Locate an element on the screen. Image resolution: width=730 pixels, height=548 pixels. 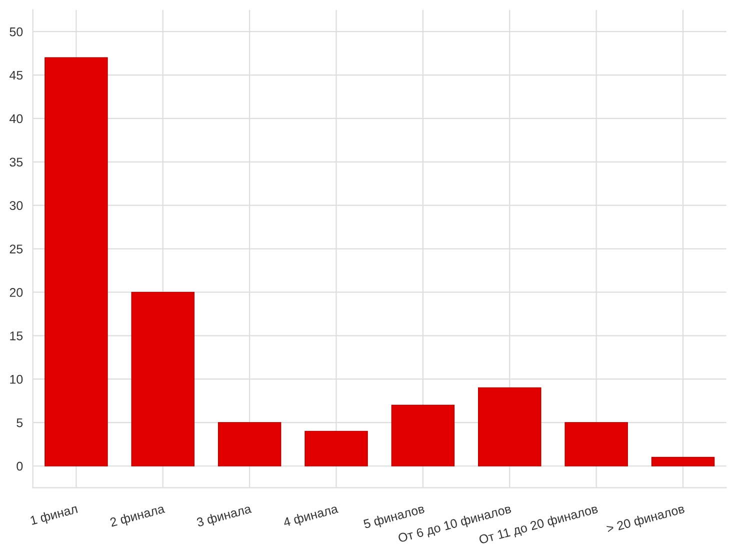
x-tick-label: 3 финала is located at coordinates (224, 517).